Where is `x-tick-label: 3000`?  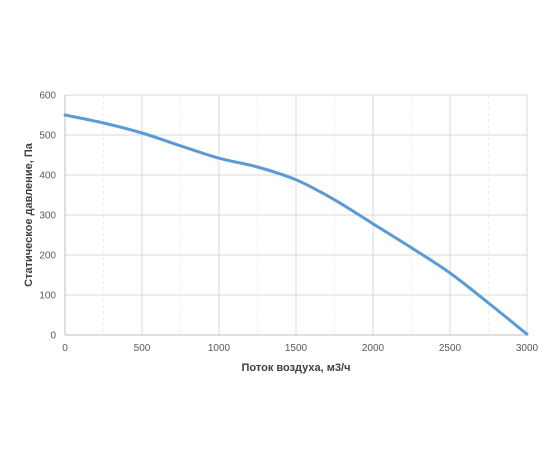
x-tick-label: 3000 is located at coordinates (527, 348).